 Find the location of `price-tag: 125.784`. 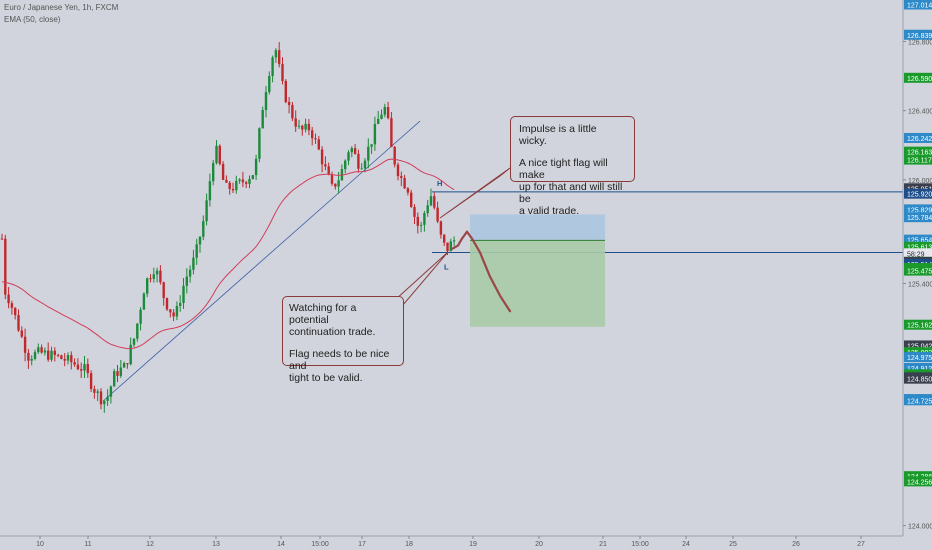

price-tag: 125.784 is located at coordinates (918, 217).